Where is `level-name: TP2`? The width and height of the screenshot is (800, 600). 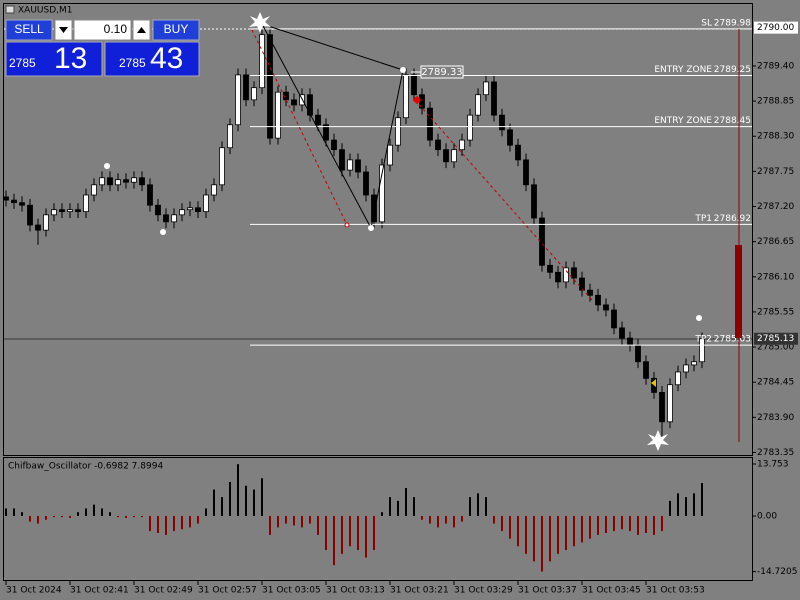
level-name: TP2 is located at coordinates (703, 340).